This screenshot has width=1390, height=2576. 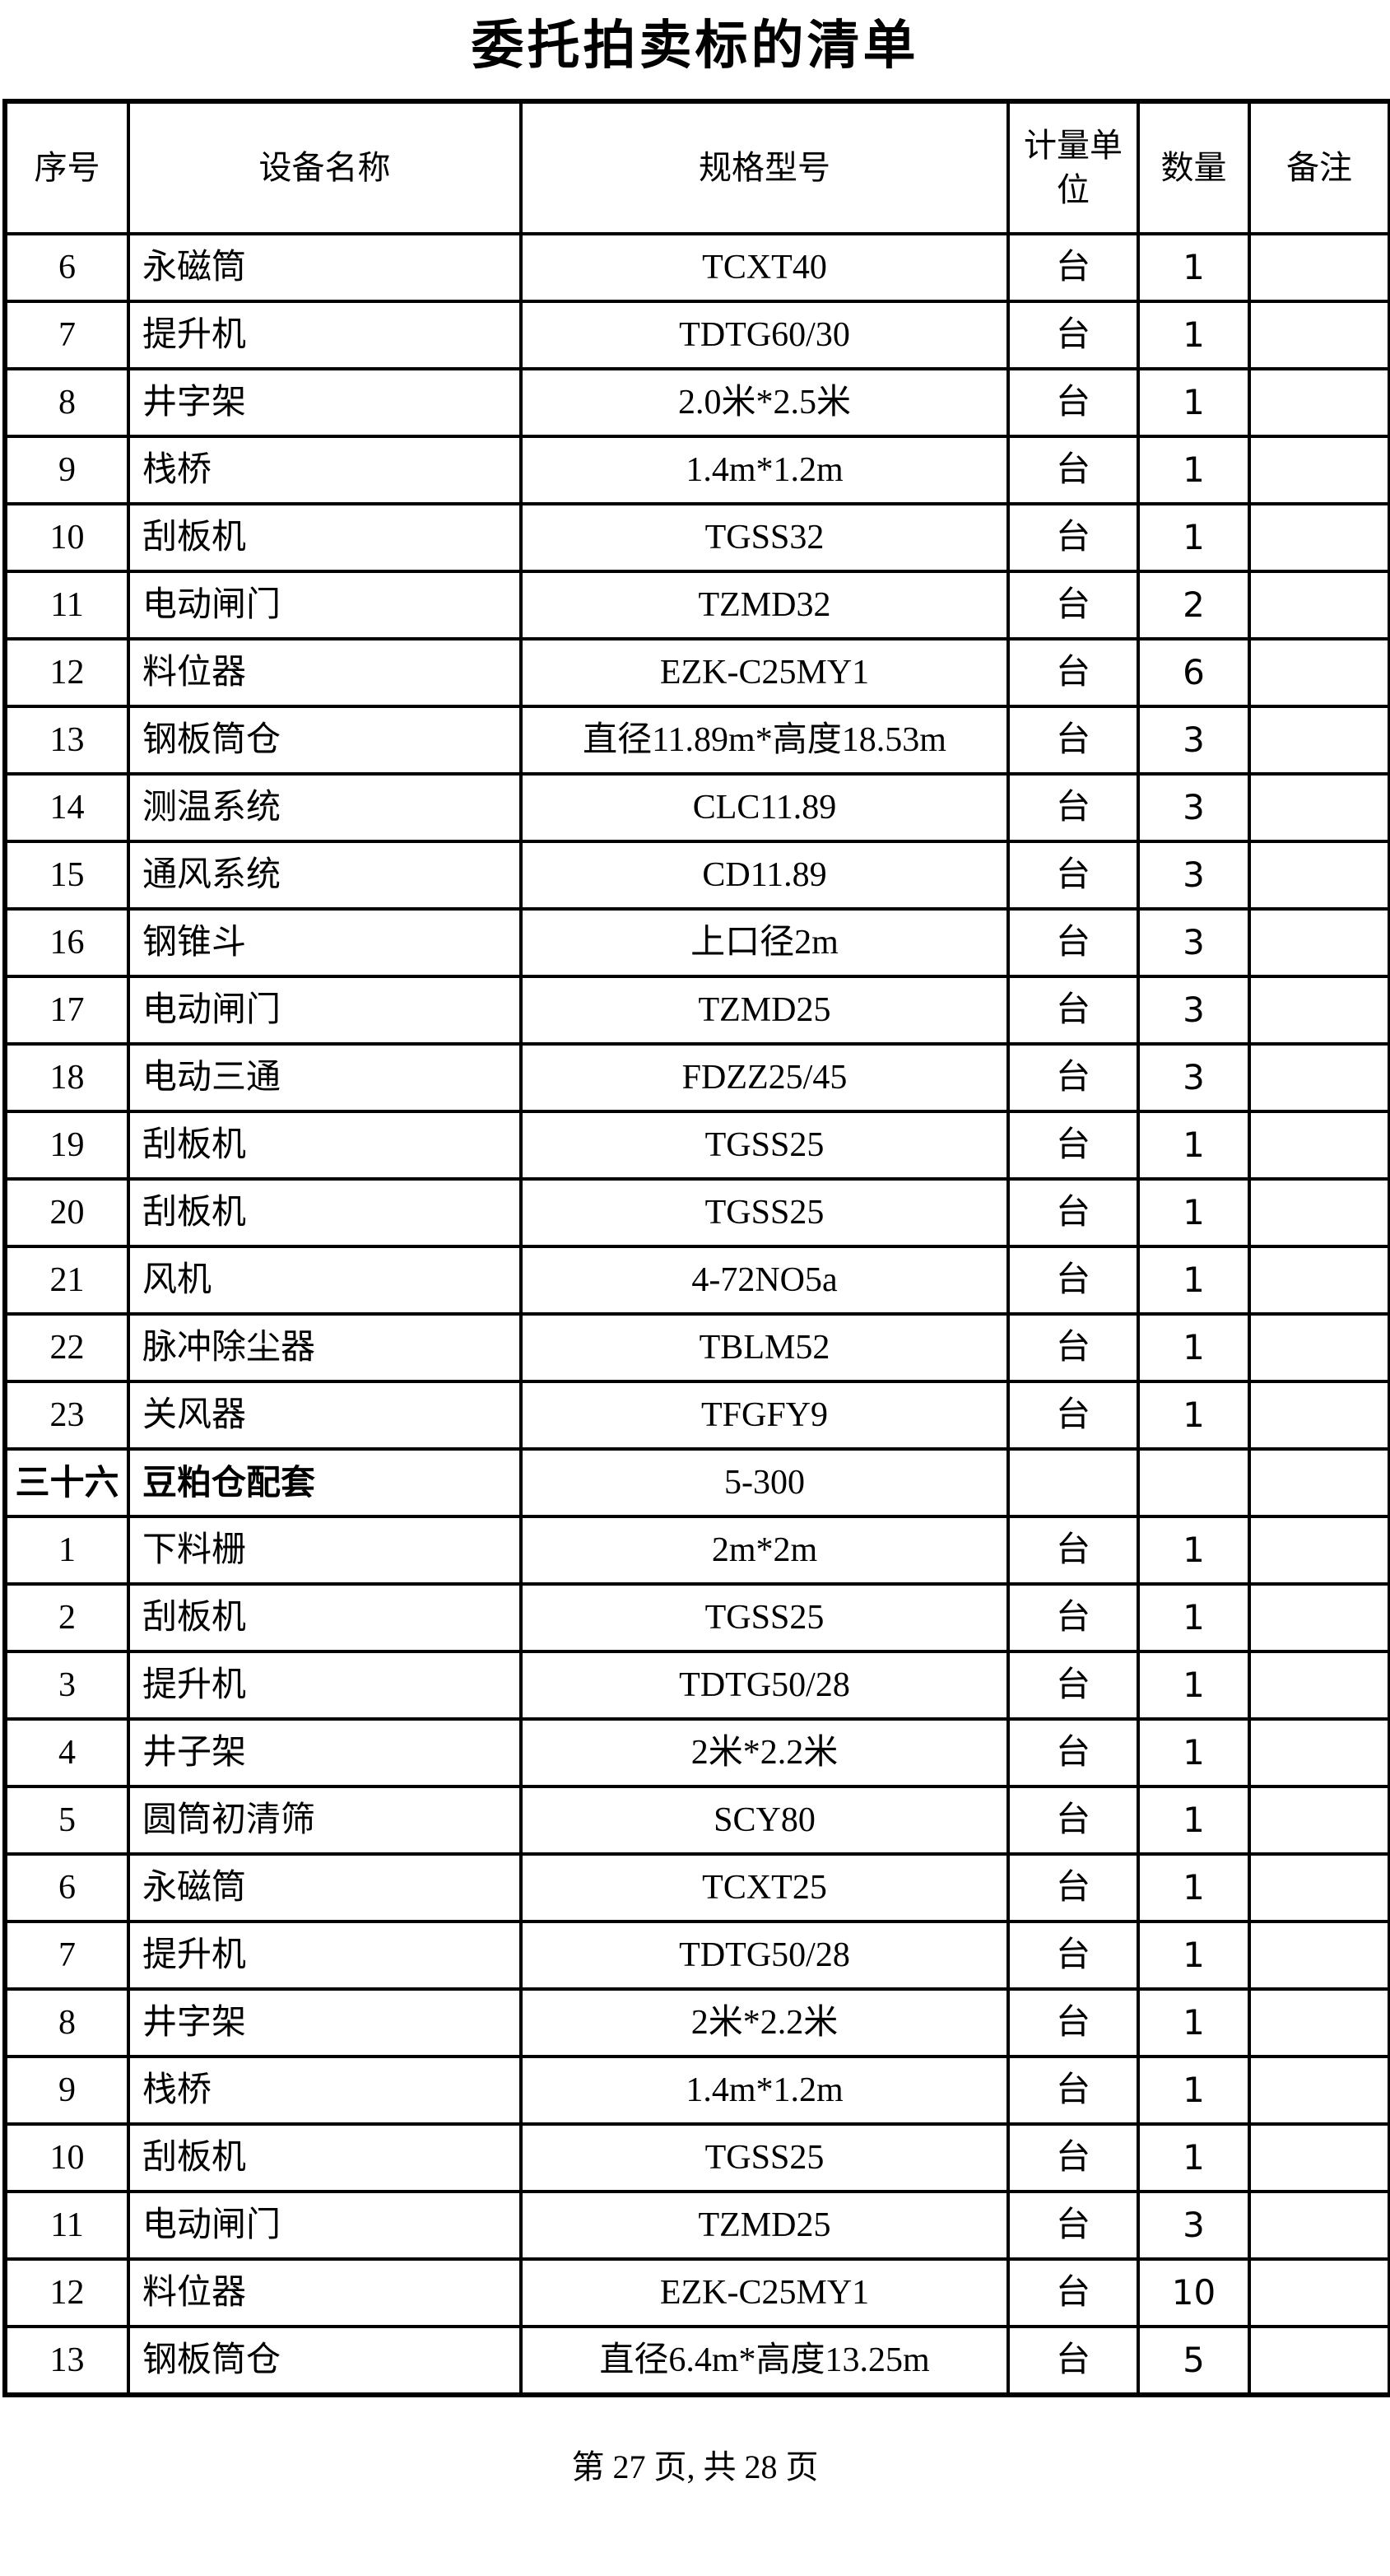 What do you see at coordinates (696, 2157) in the screenshot?
I see `table-row: 10 刮板机 TGSS25 台 1` at bounding box center [696, 2157].